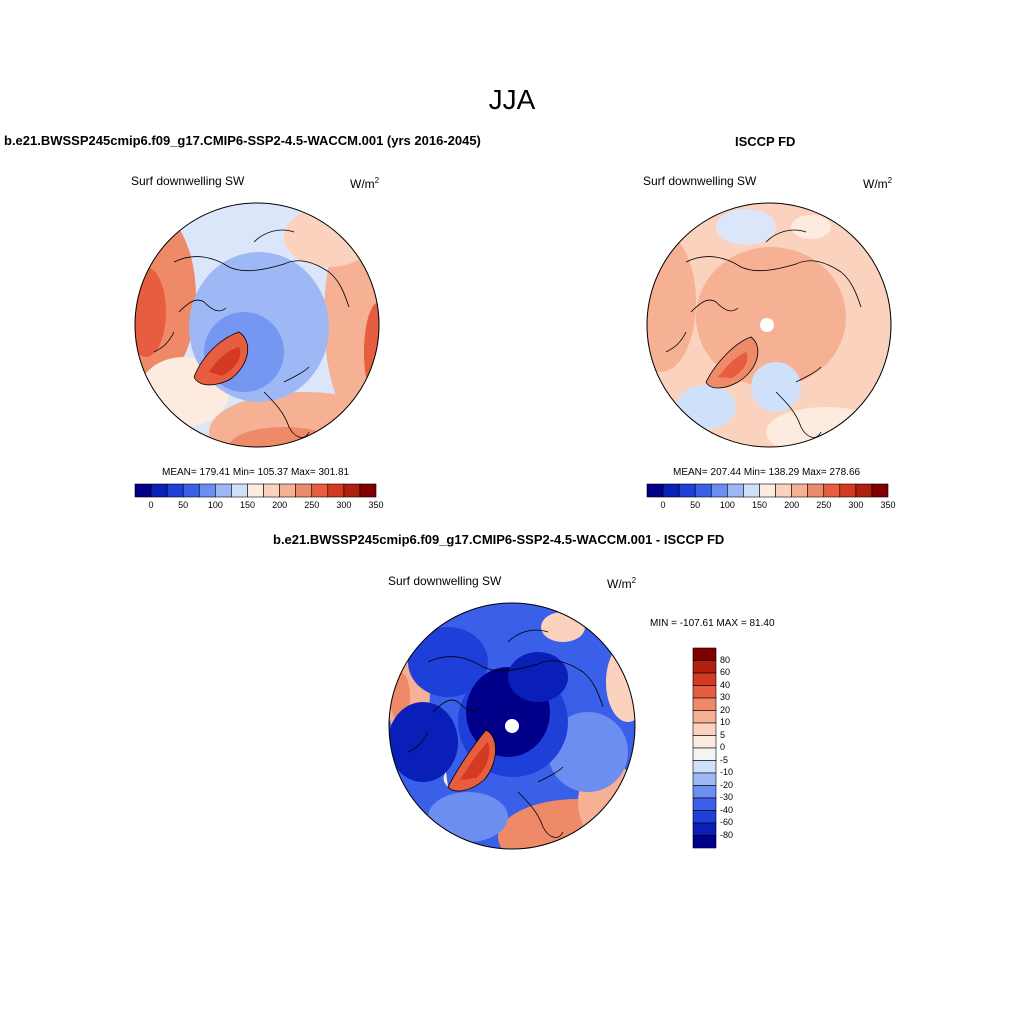 The image size is (1024, 1024). What do you see at coordinates (622, 583) in the screenshot?
I see `diff-units-label: W/m2` at bounding box center [622, 583].